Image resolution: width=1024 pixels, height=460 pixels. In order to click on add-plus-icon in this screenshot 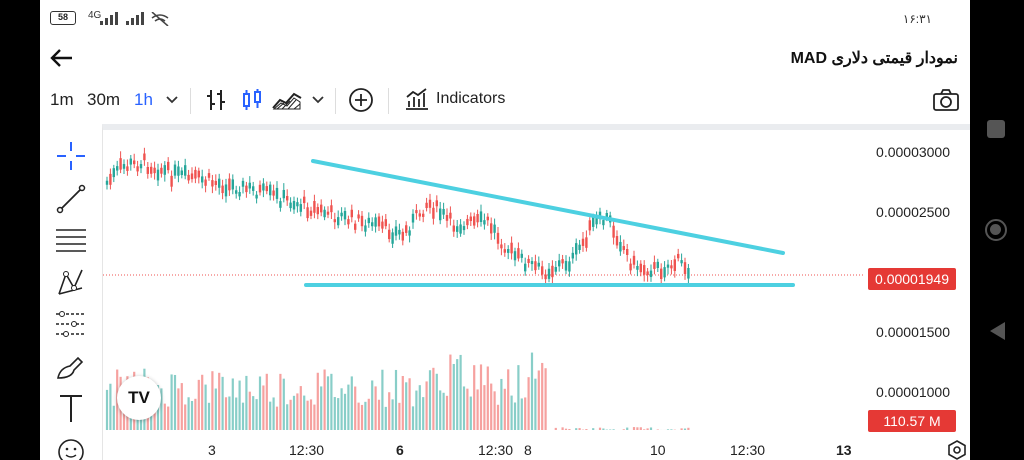, I will do `click(361, 100)`.